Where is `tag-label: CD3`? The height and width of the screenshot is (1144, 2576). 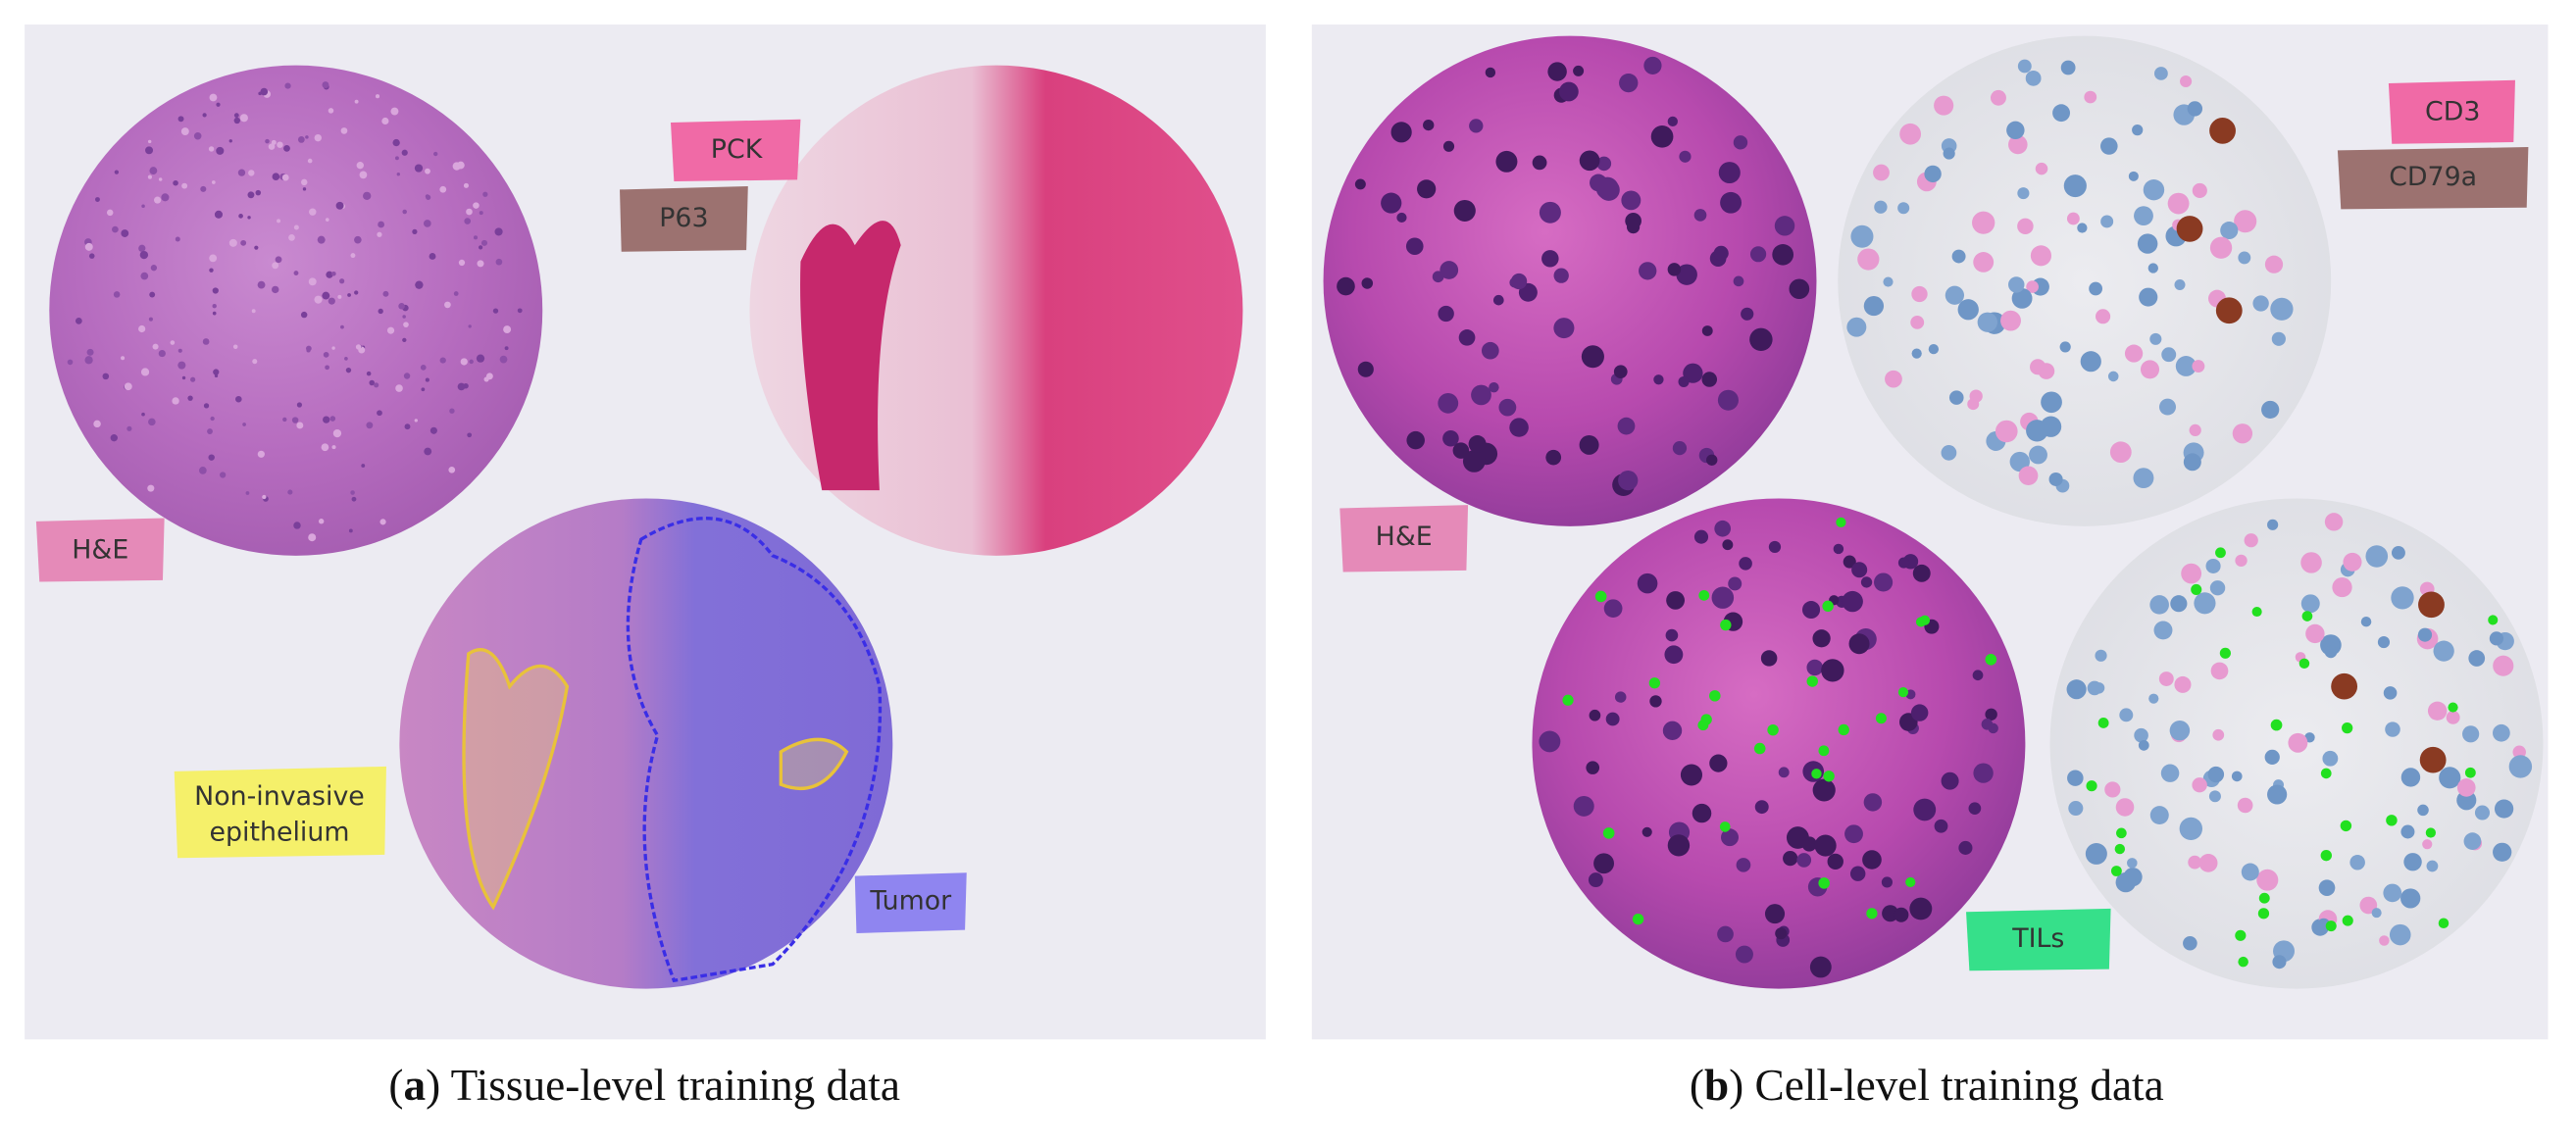
tag-label: CD3 is located at coordinates (2452, 112).